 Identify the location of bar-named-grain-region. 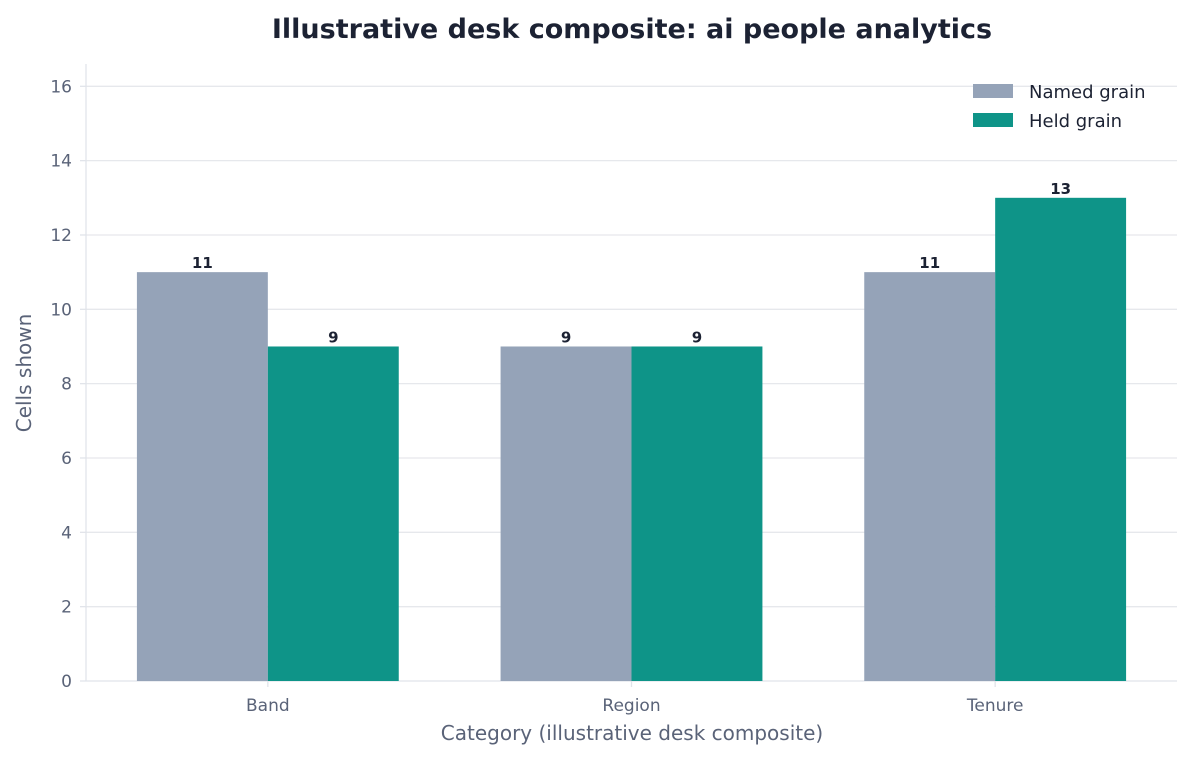
(566, 513).